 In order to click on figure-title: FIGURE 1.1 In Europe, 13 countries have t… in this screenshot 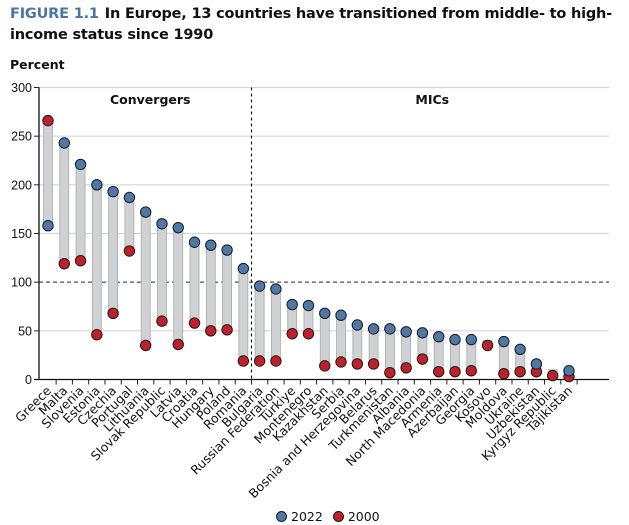, I will do `click(315, 25)`.